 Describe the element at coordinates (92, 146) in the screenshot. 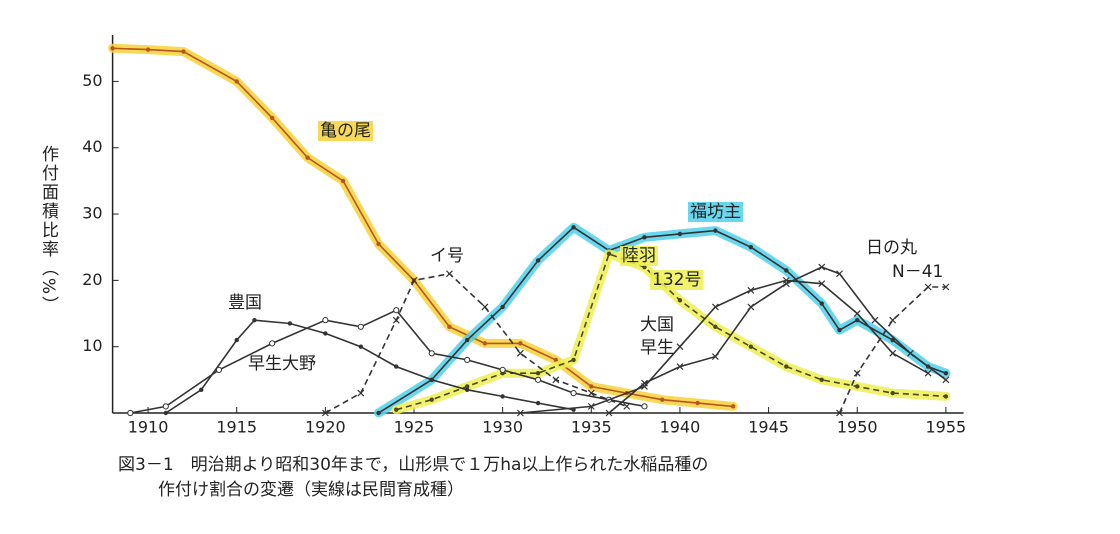

I see `y-tick-label: 40` at that location.